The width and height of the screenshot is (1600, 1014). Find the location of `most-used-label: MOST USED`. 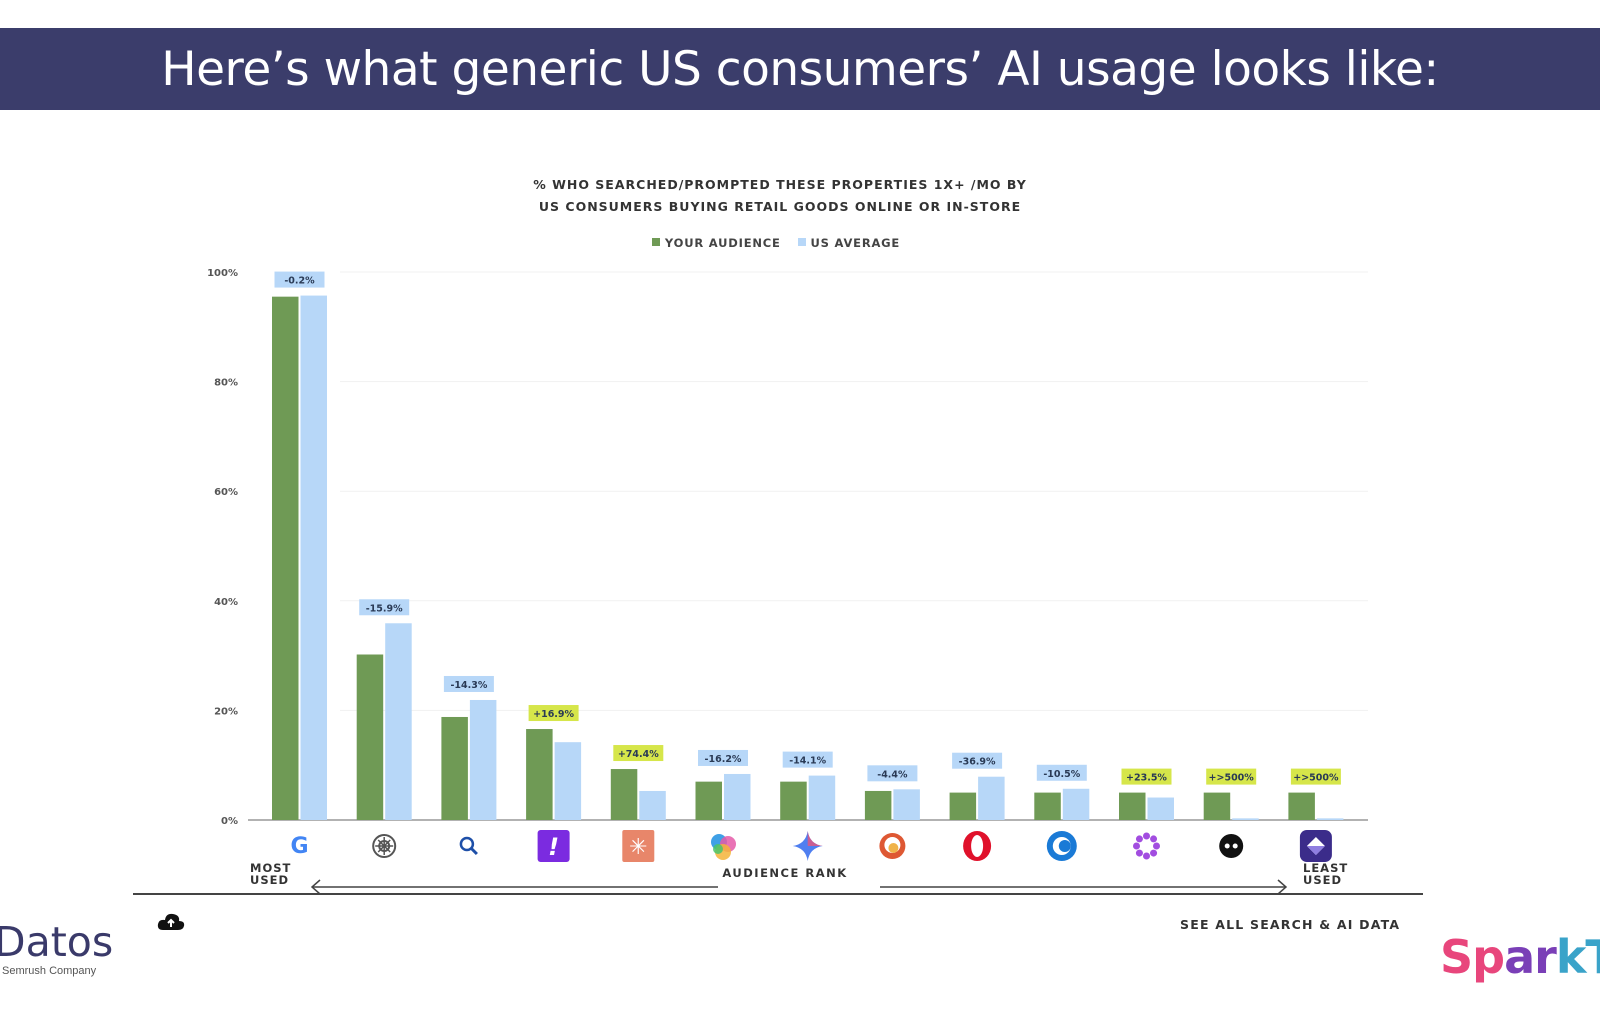

most-used-label: MOST USED is located at coordinates (271, 874).